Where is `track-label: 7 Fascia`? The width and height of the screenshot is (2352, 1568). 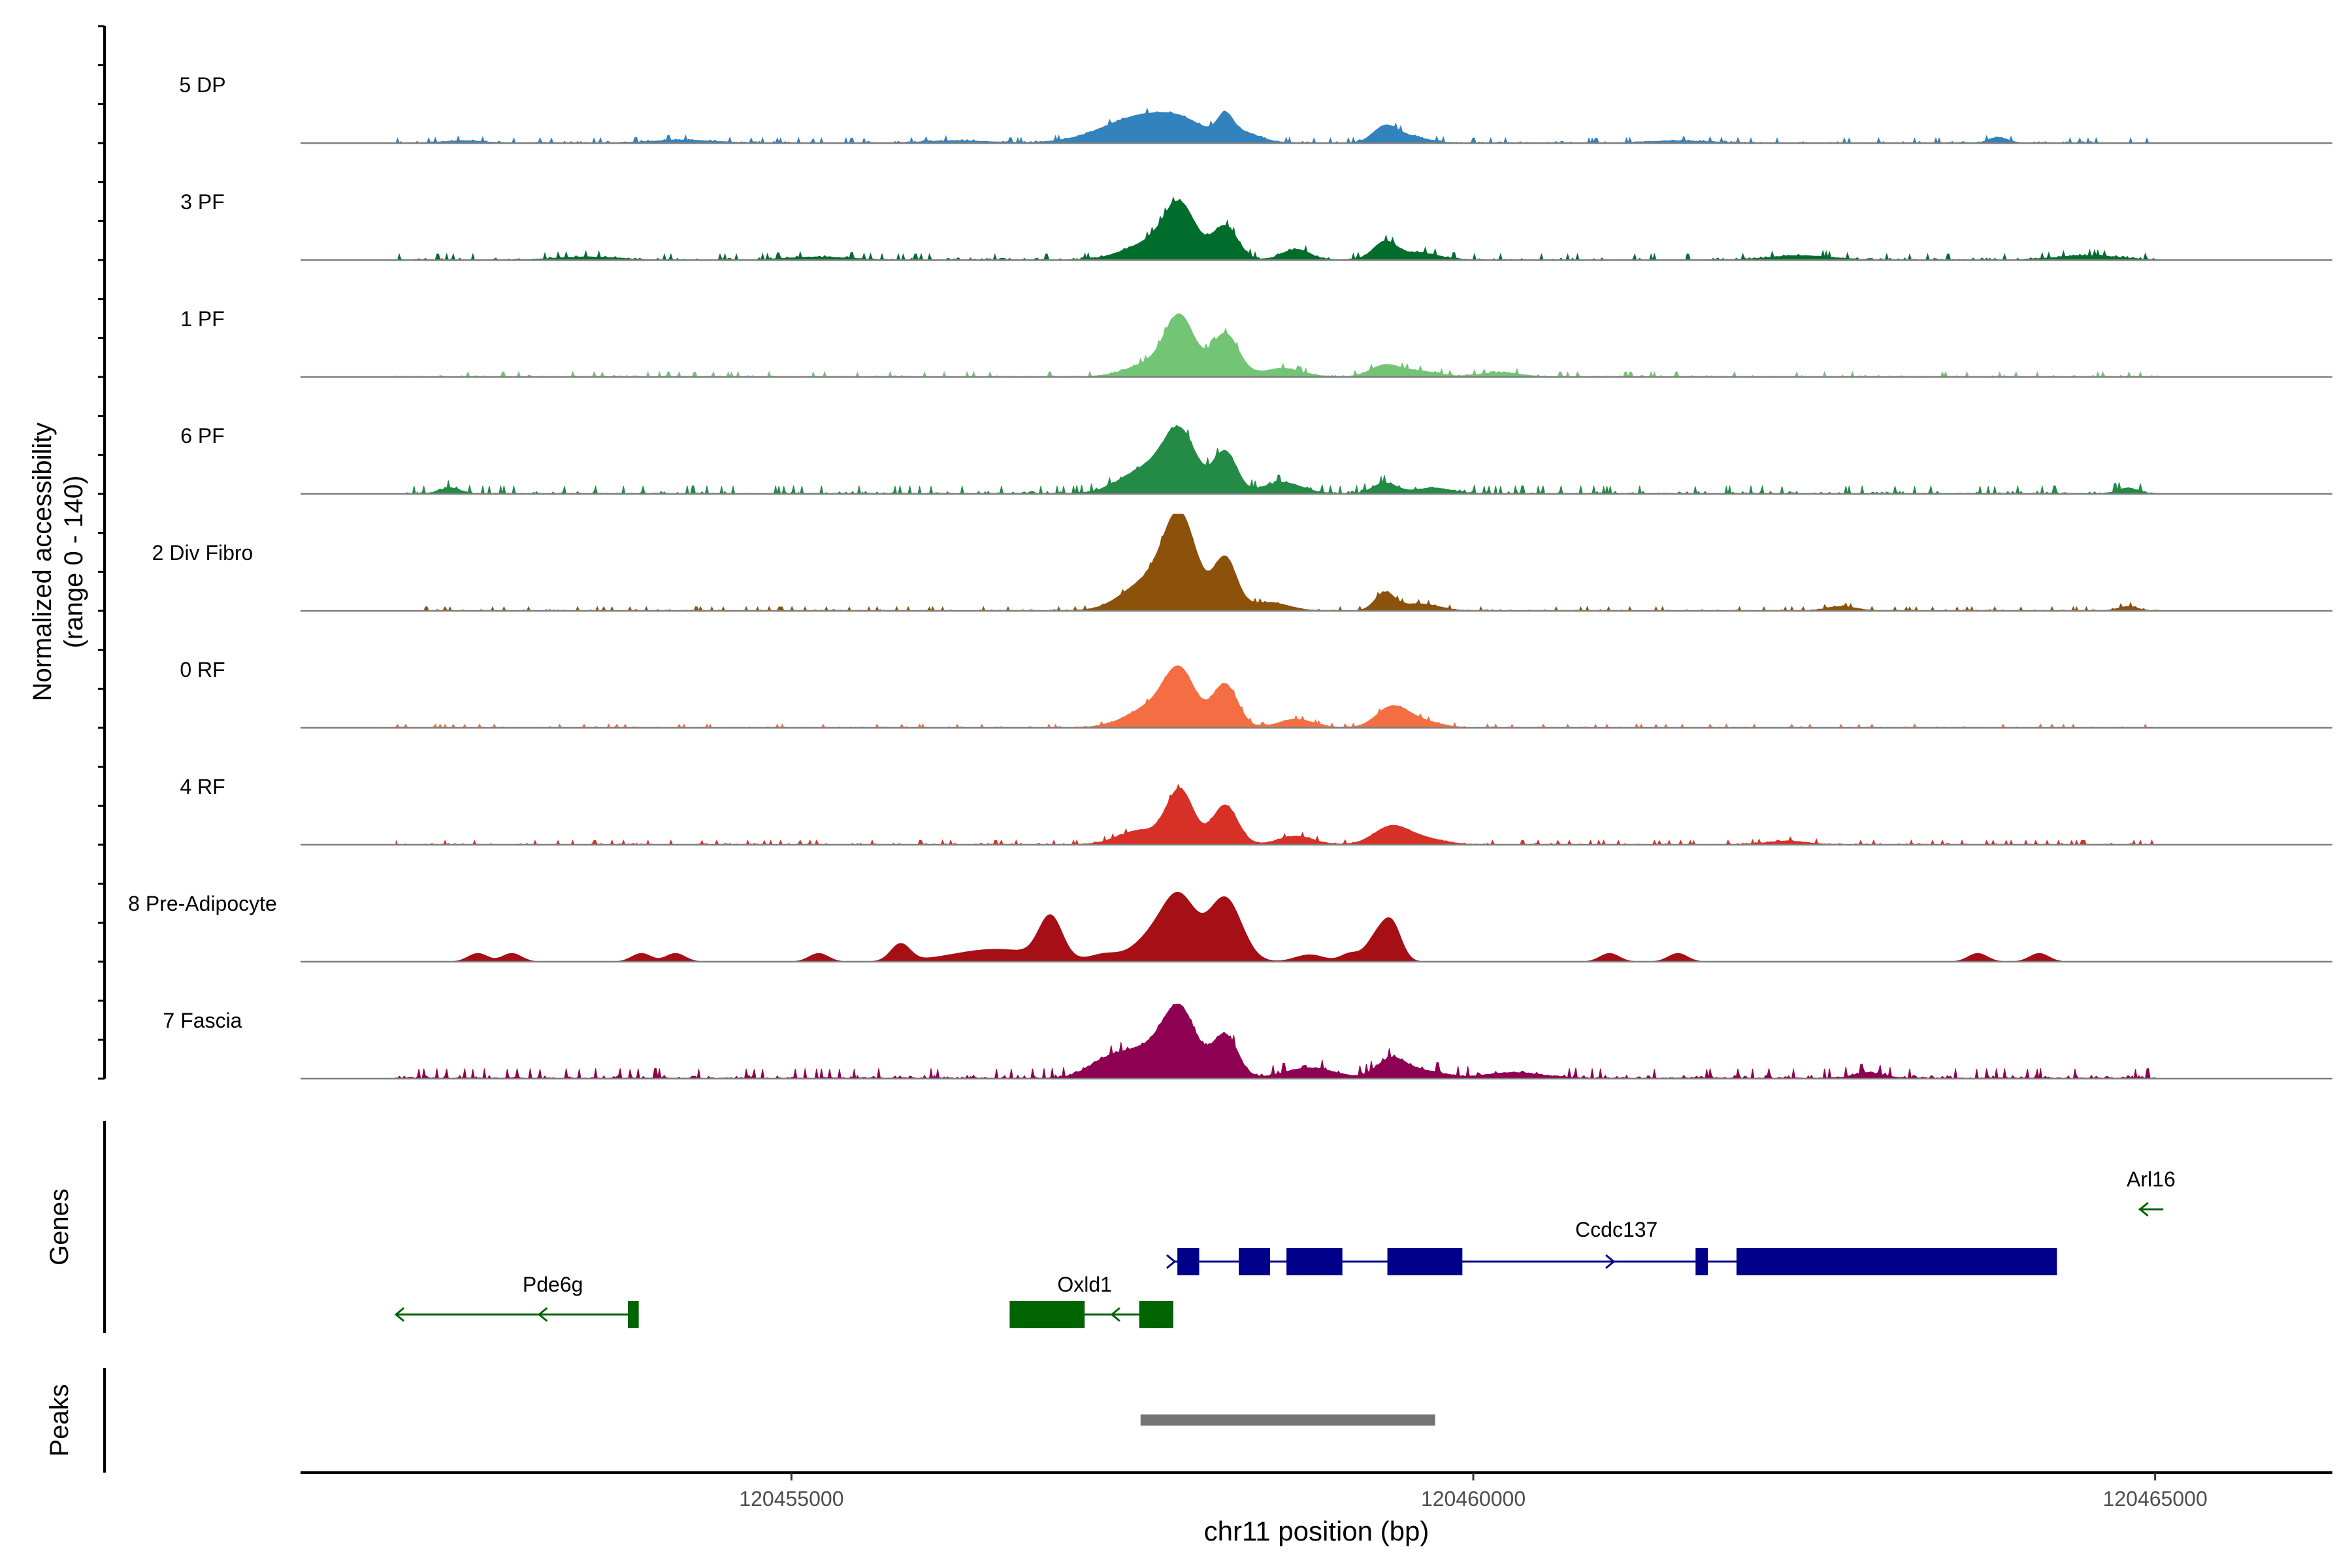
track-label: 7 Fascia is located at coordinates (202, 1020).